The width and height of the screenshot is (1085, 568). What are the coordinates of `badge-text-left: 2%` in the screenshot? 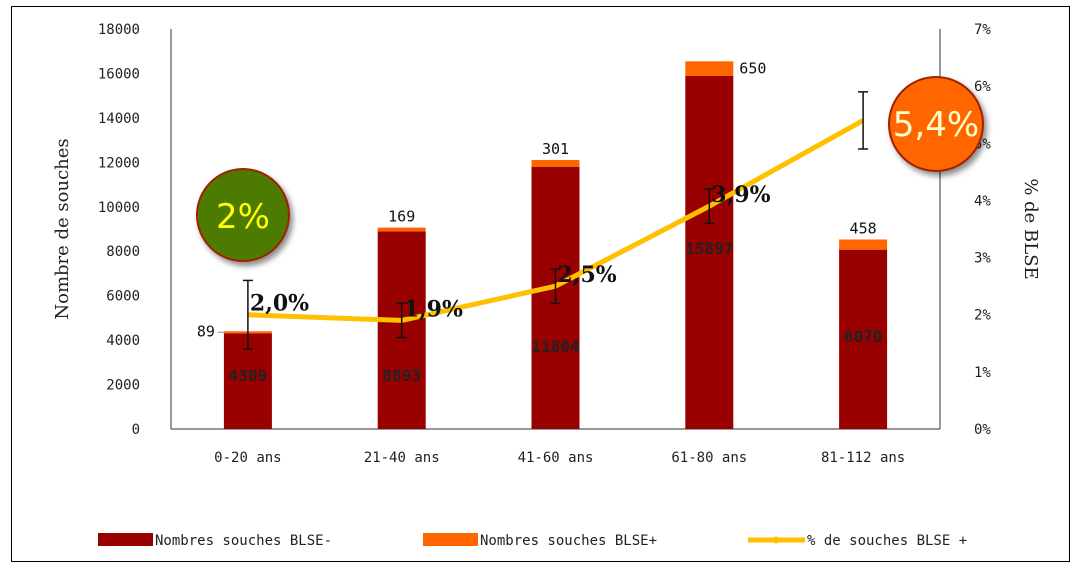 It's located at (243, 217).